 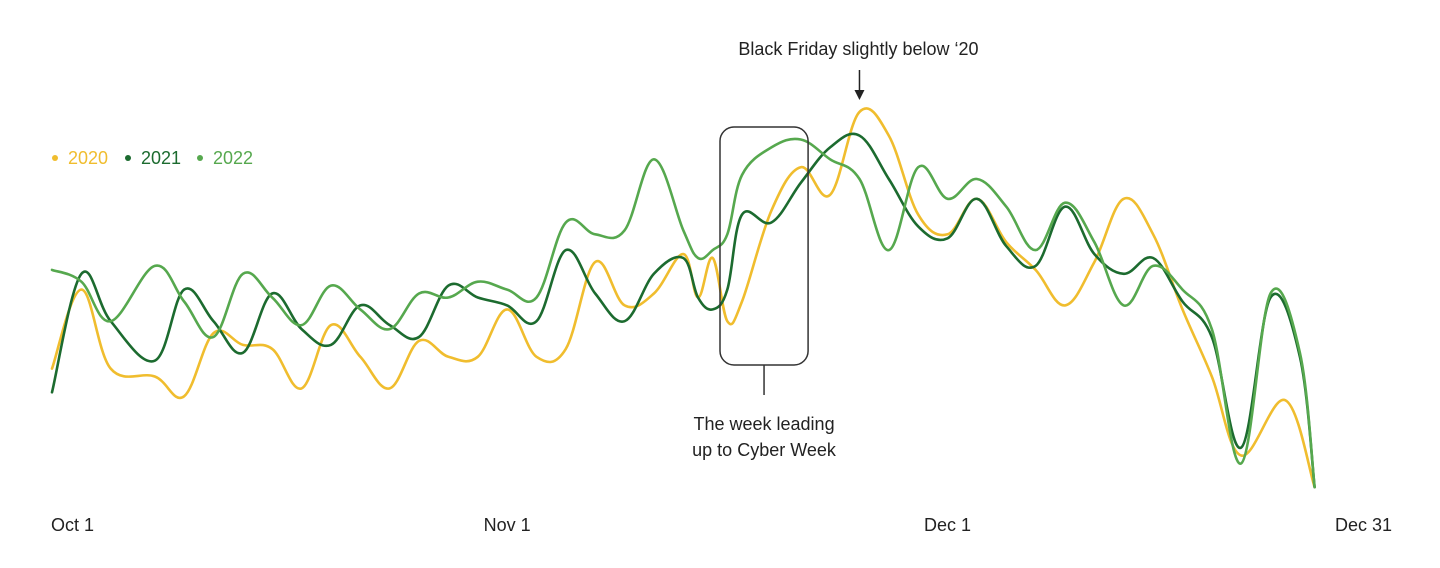 I want to click on legend-marker-2020, so click(x=55, y=158).